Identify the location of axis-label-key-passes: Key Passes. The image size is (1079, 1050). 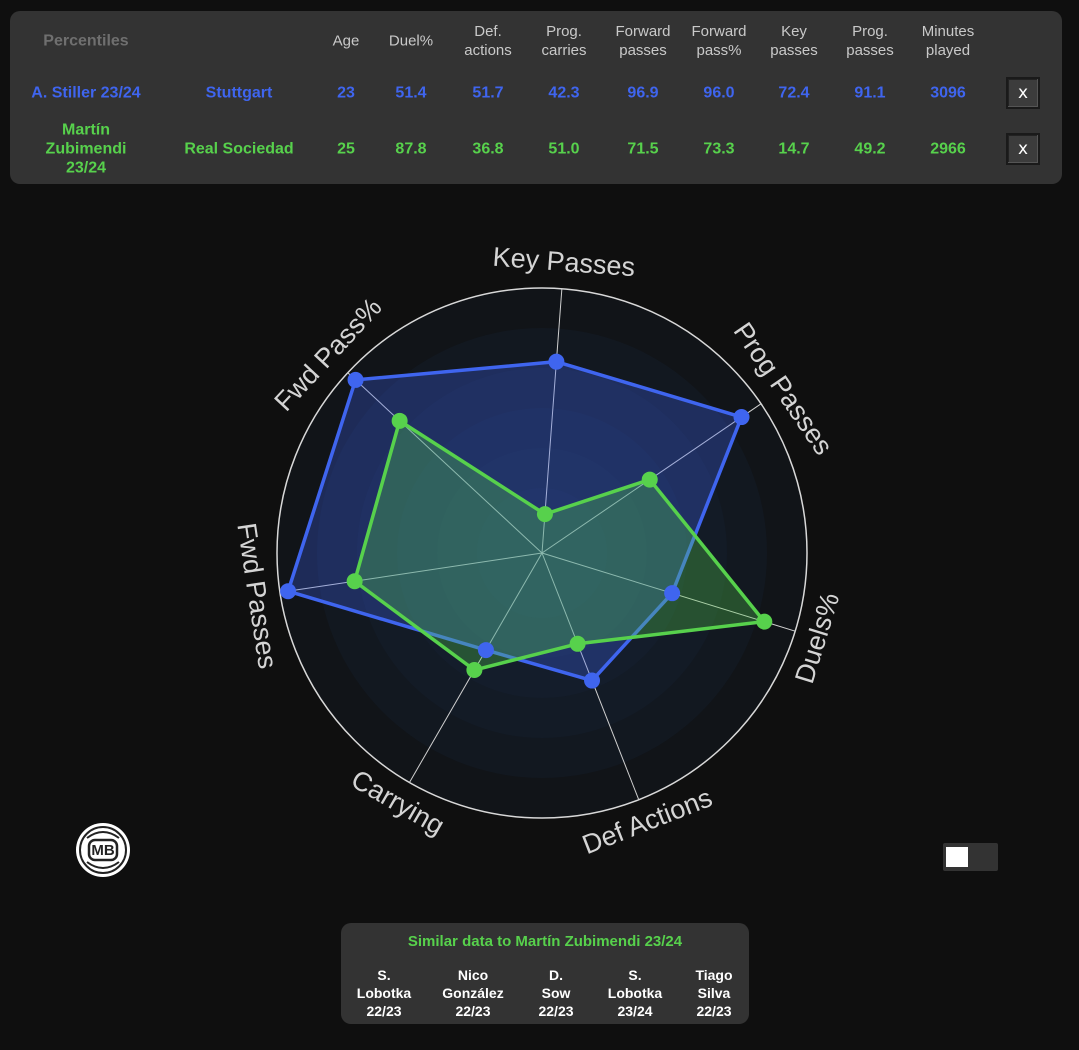
(564, 262).